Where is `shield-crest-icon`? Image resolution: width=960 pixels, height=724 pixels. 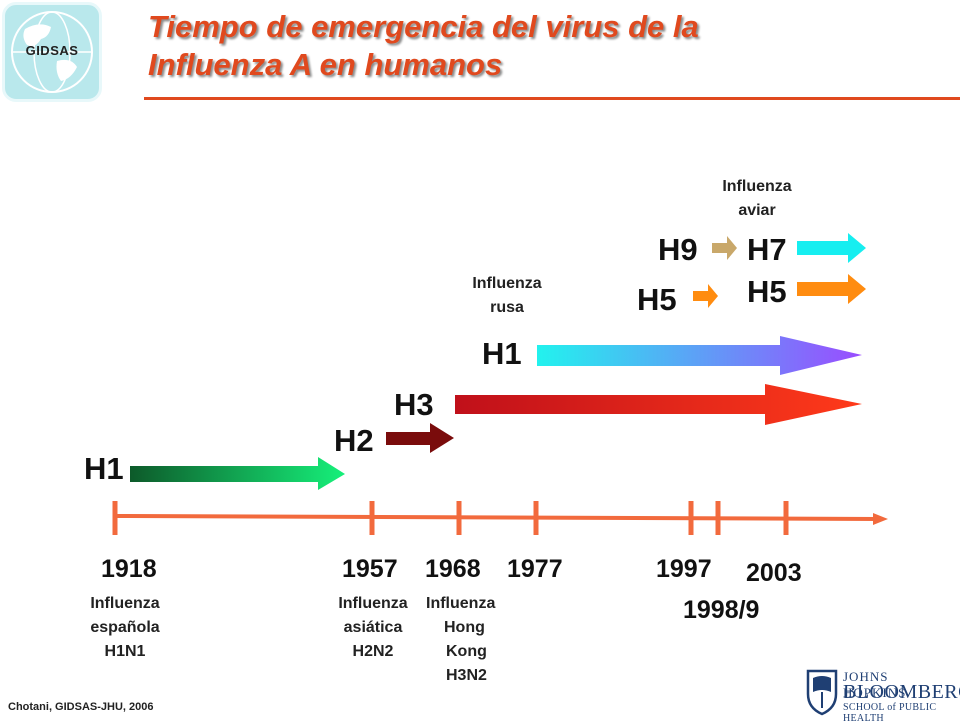
shield-crest-icon is located at coordinates (822, 692).